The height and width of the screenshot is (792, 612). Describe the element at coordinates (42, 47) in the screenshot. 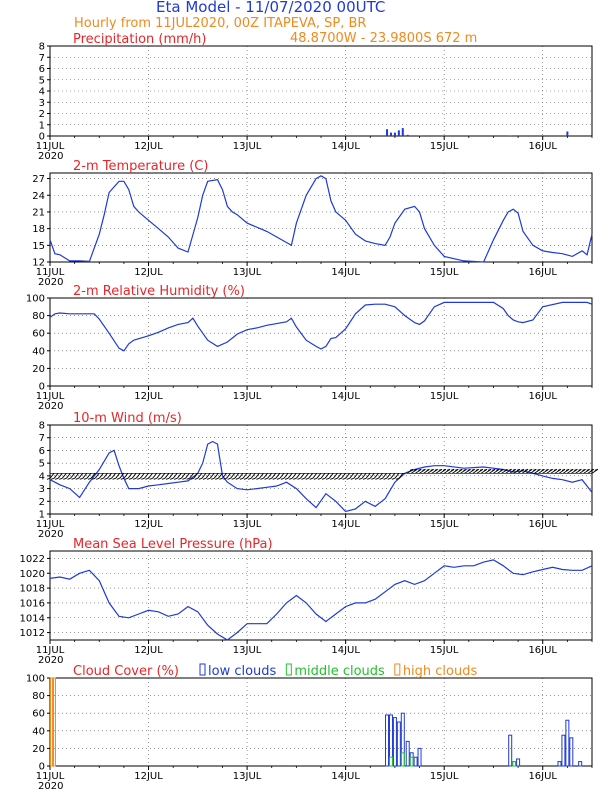

I see `y-tick-label: 8` at that location.